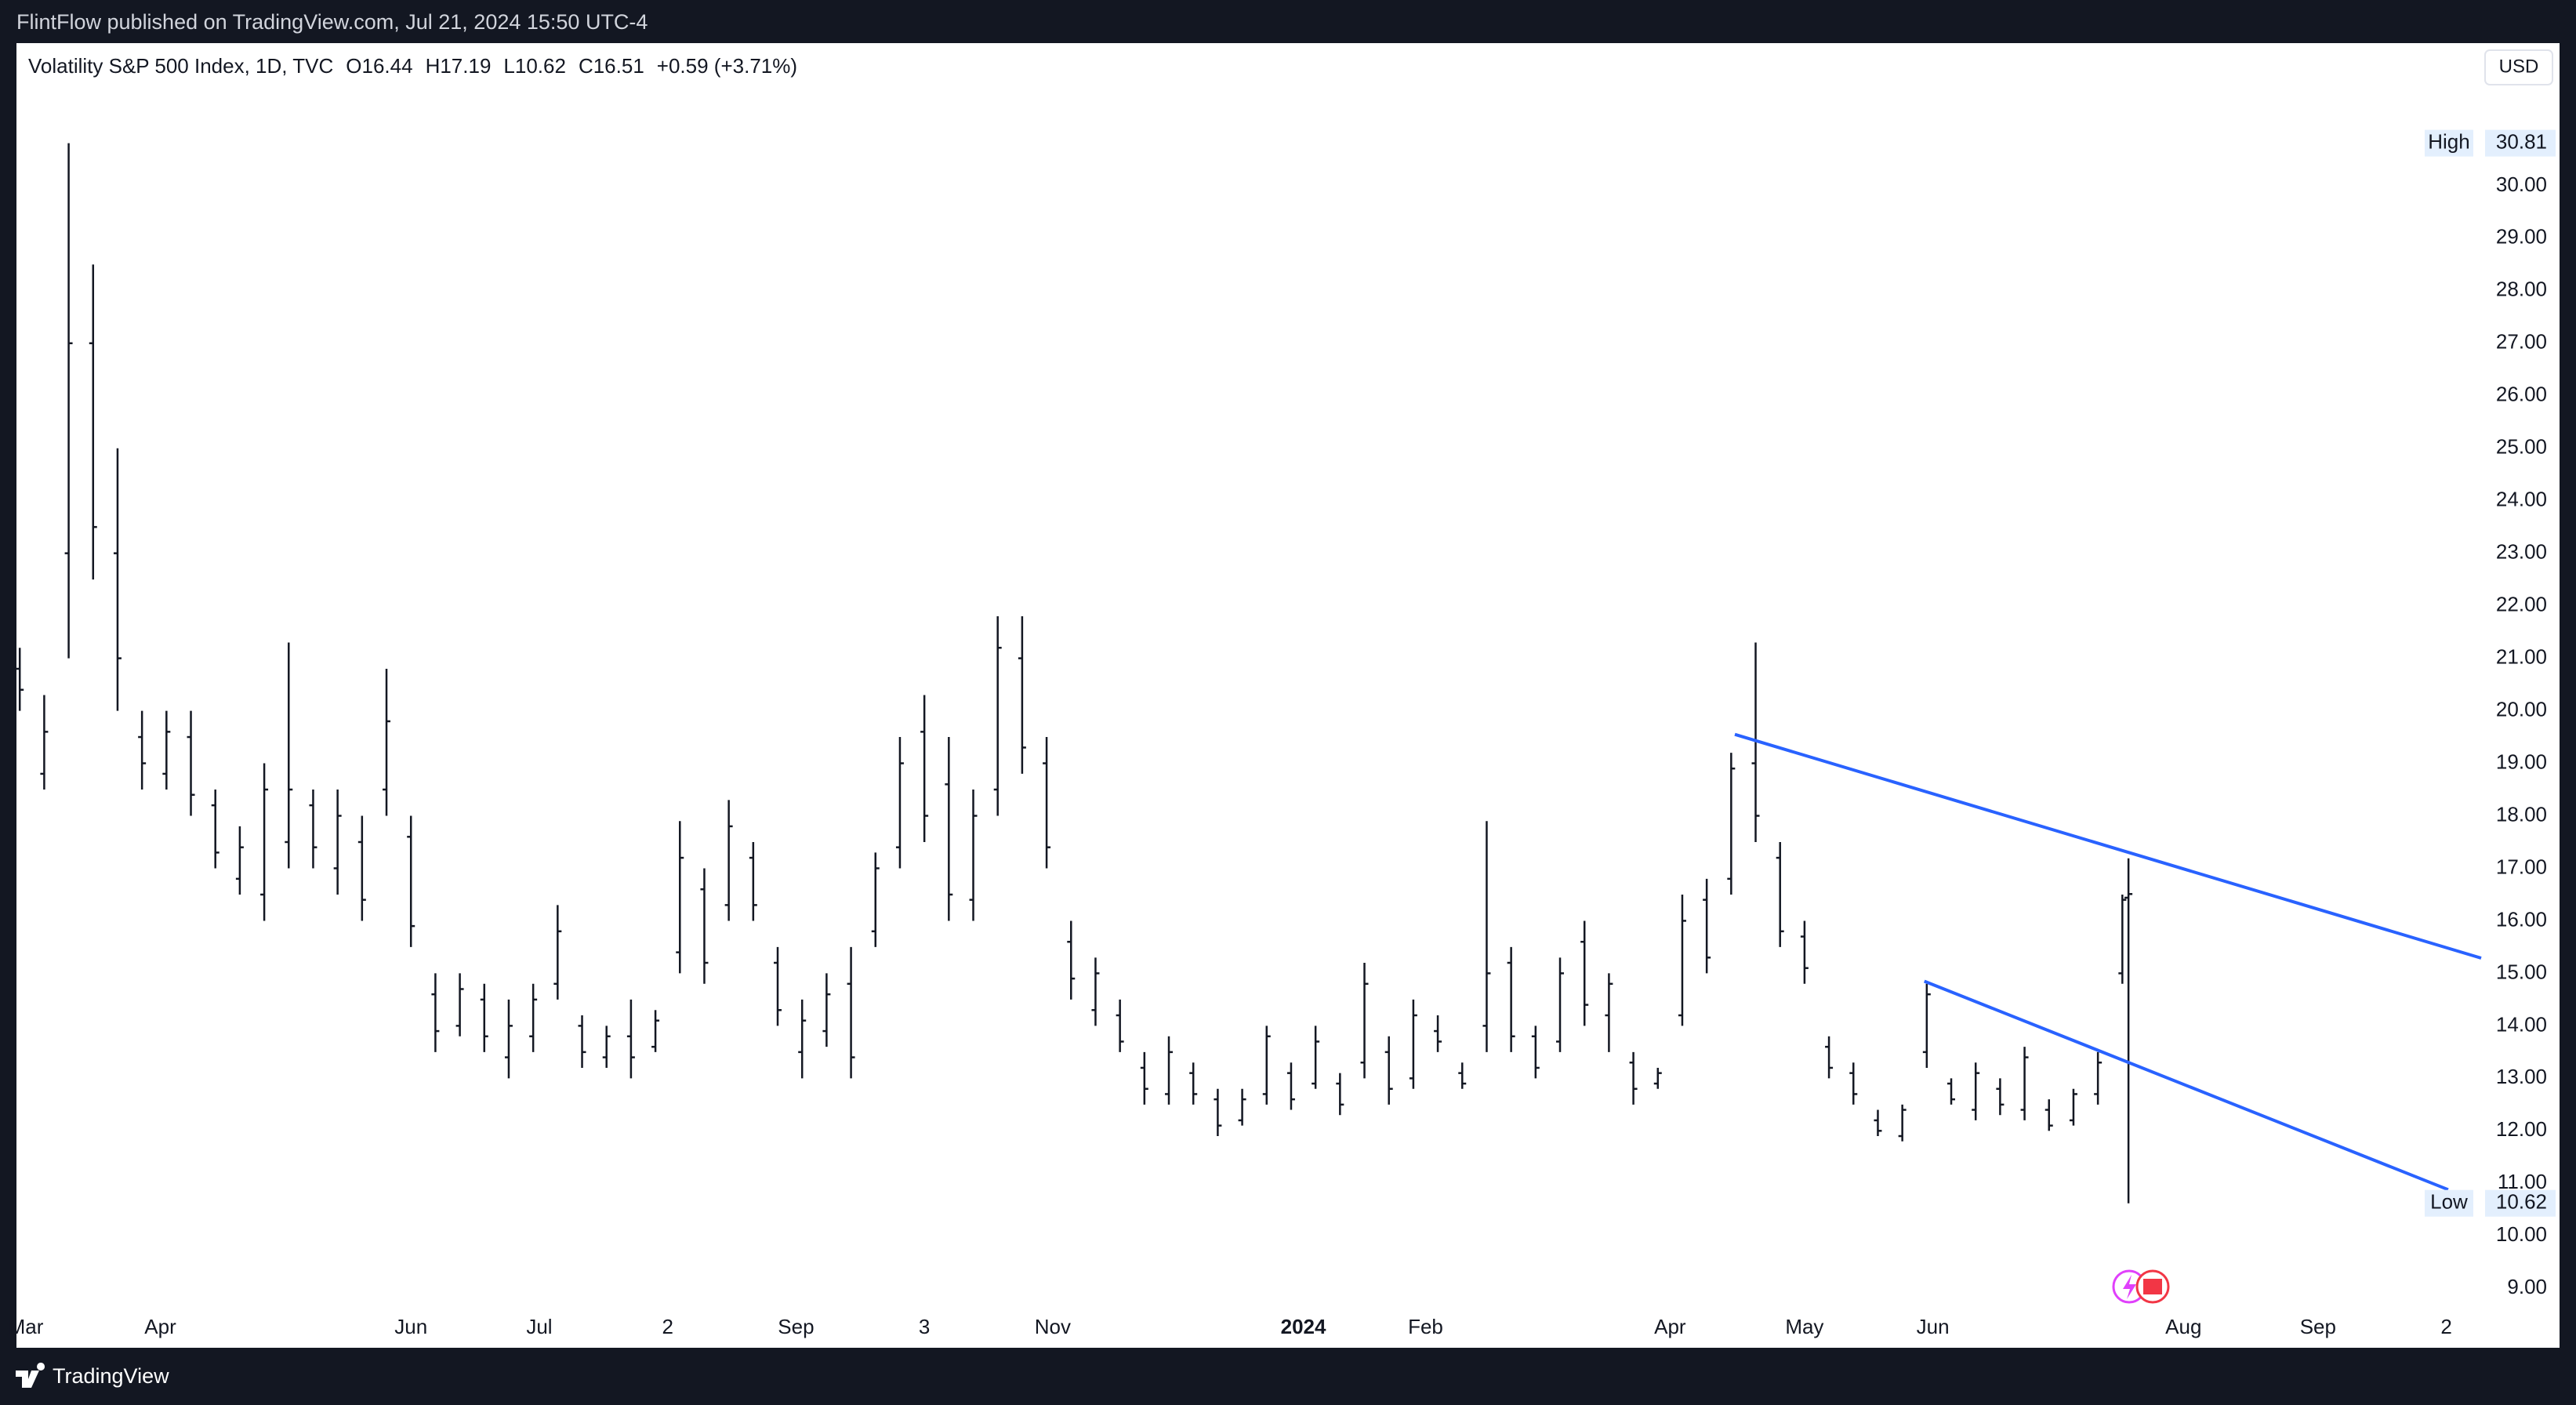 This screenshot has width=2576, height=1405. I want to click on event-icons, so click(2141, 1286).